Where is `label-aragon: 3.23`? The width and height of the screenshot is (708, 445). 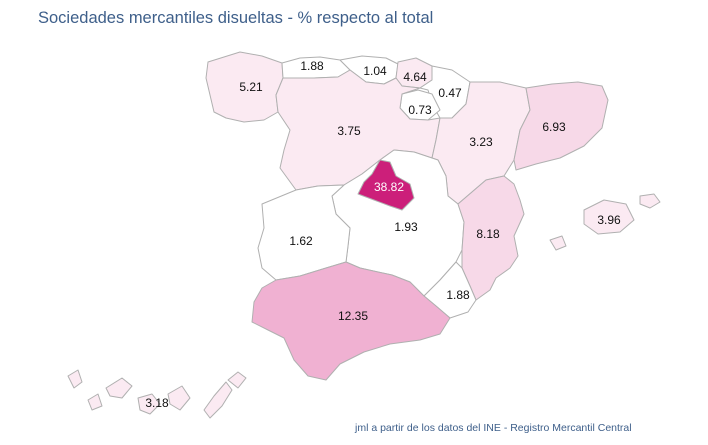
label-aragon: 3.23 is located at coordinates (481, 142).